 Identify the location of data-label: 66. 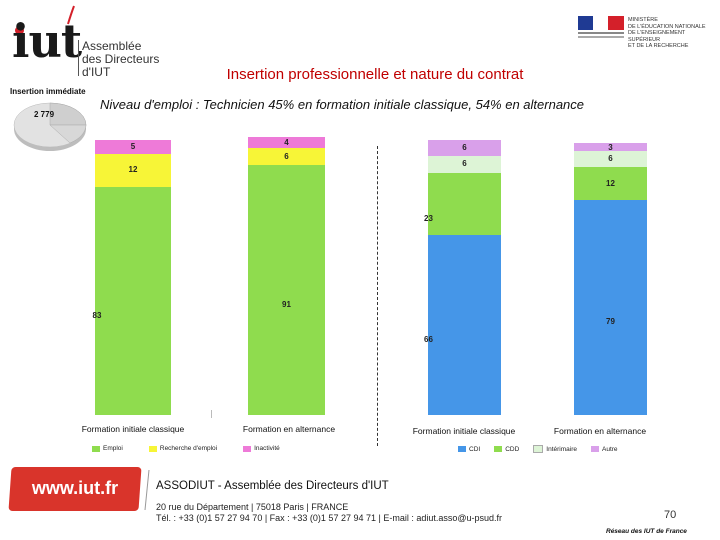
(428, 340).